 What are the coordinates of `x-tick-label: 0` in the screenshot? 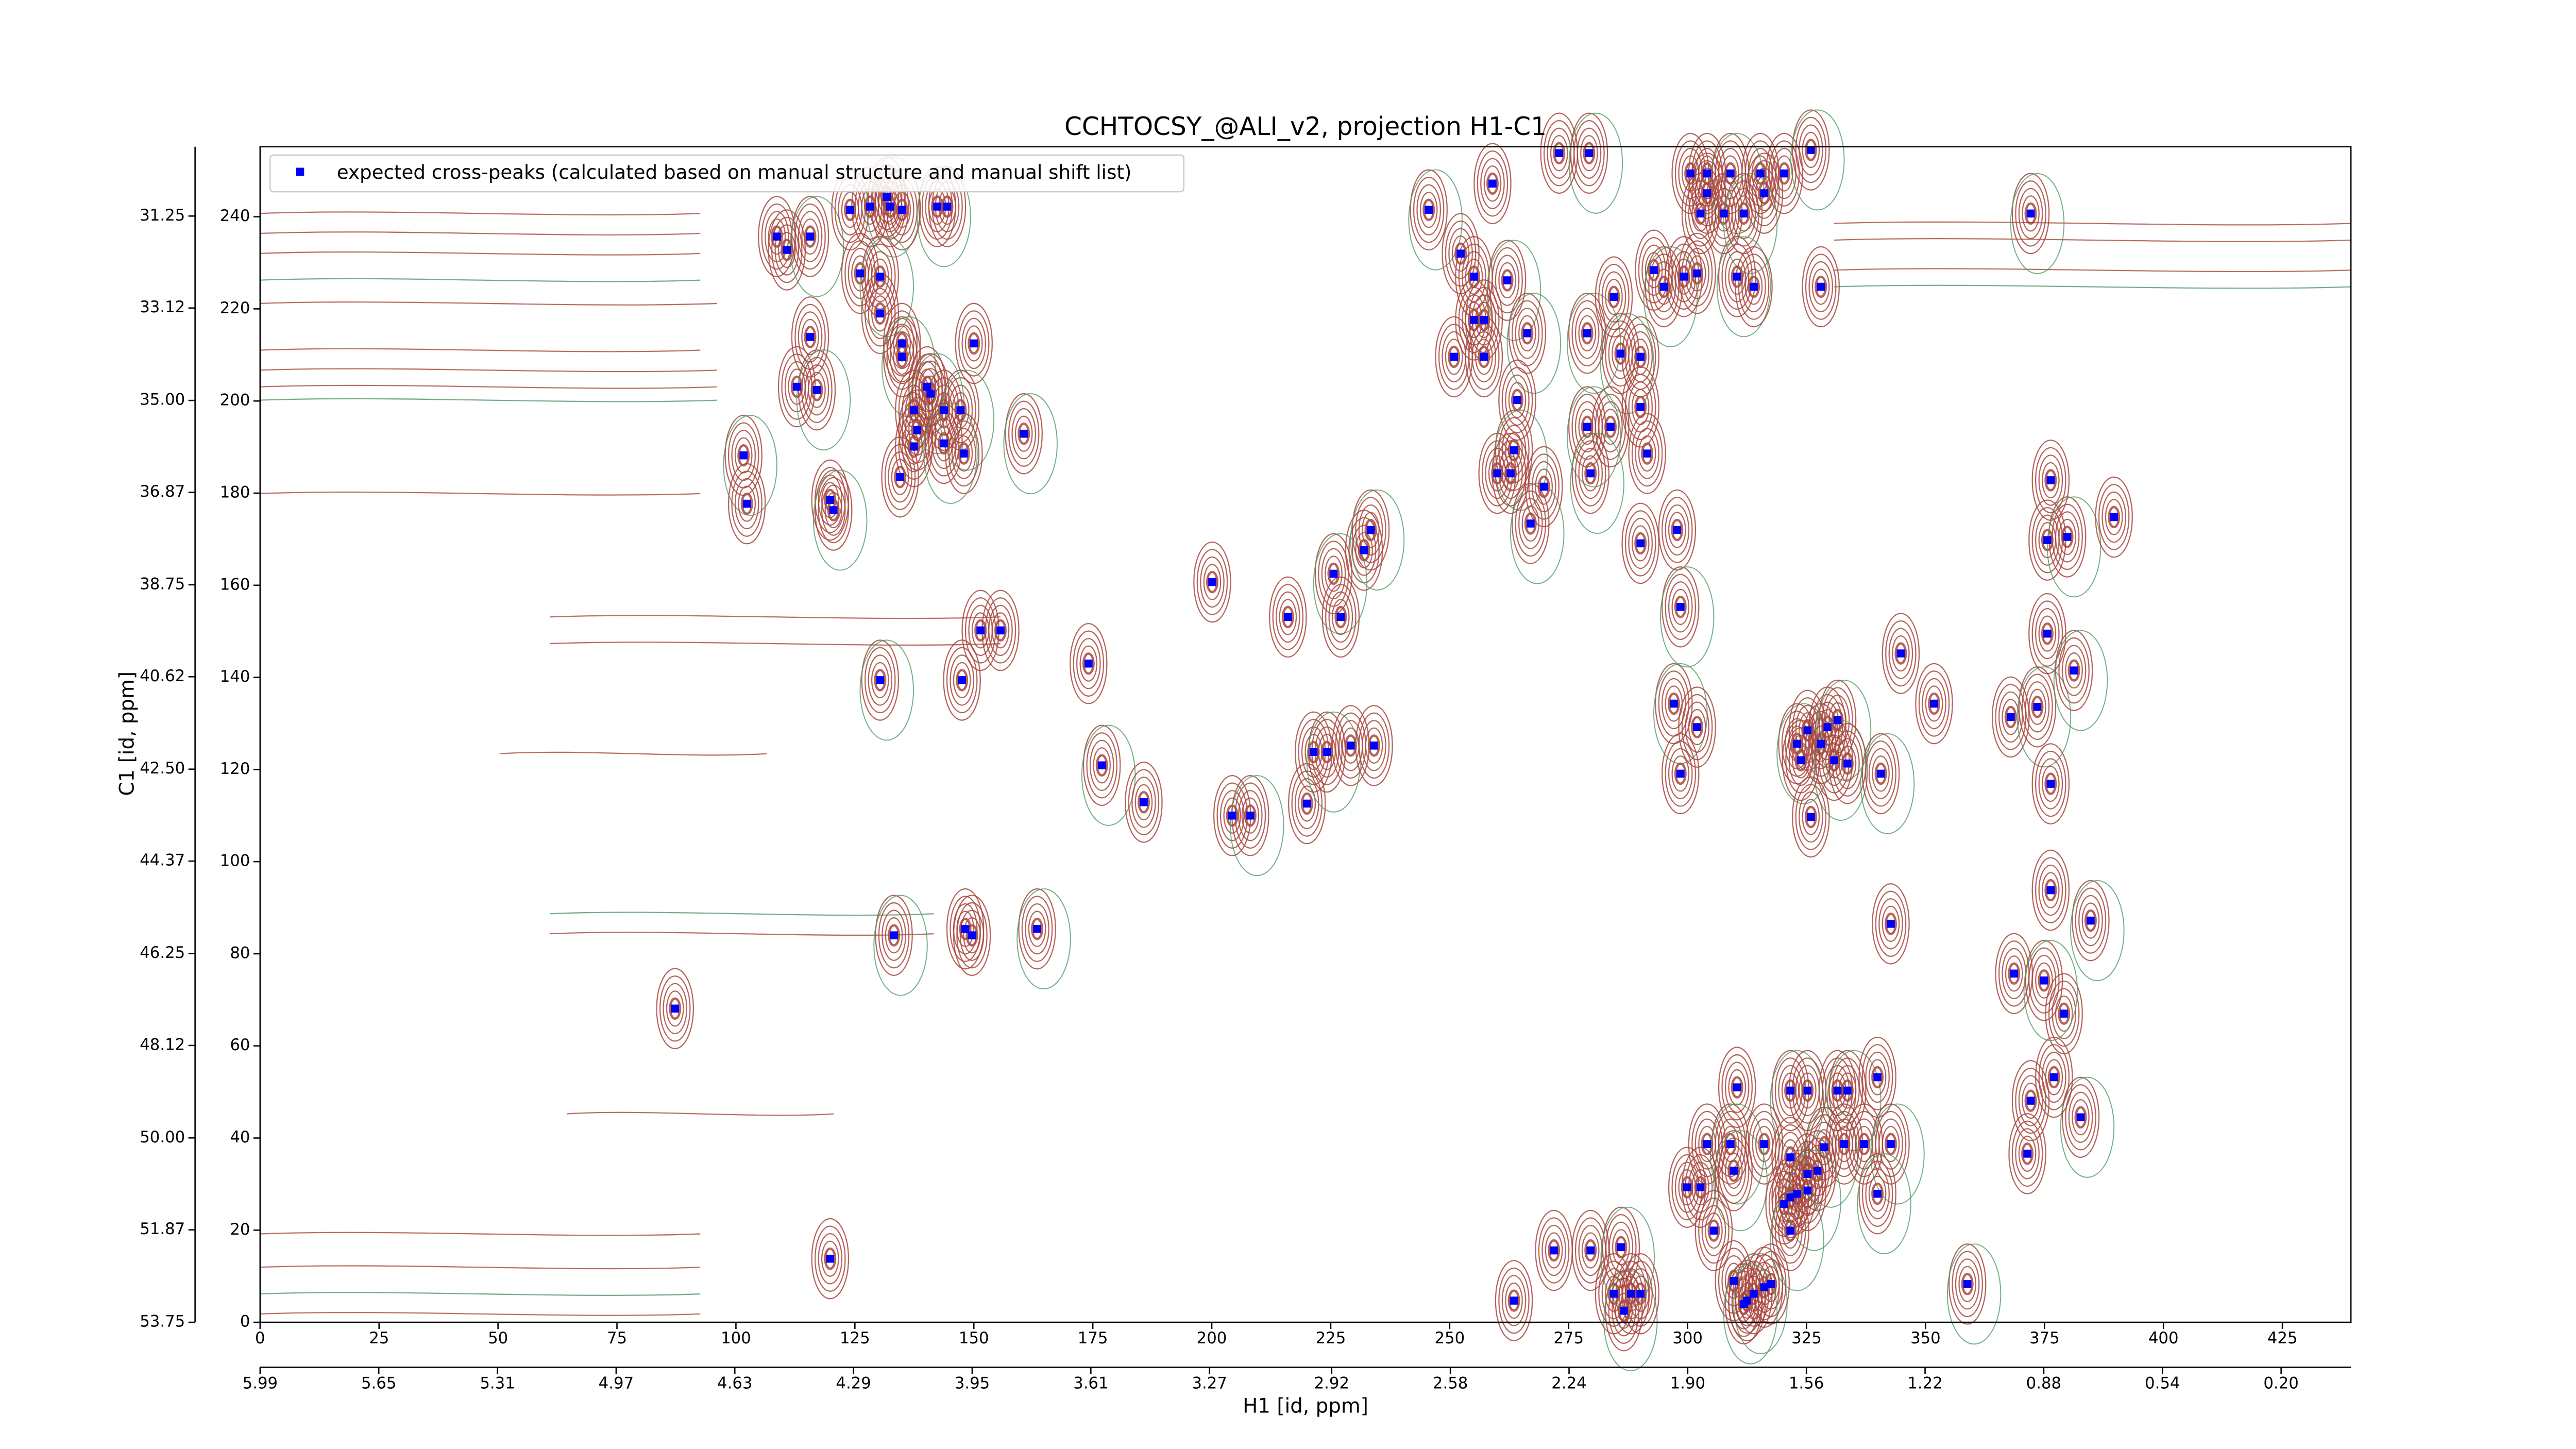 It's located at (260, 1338).